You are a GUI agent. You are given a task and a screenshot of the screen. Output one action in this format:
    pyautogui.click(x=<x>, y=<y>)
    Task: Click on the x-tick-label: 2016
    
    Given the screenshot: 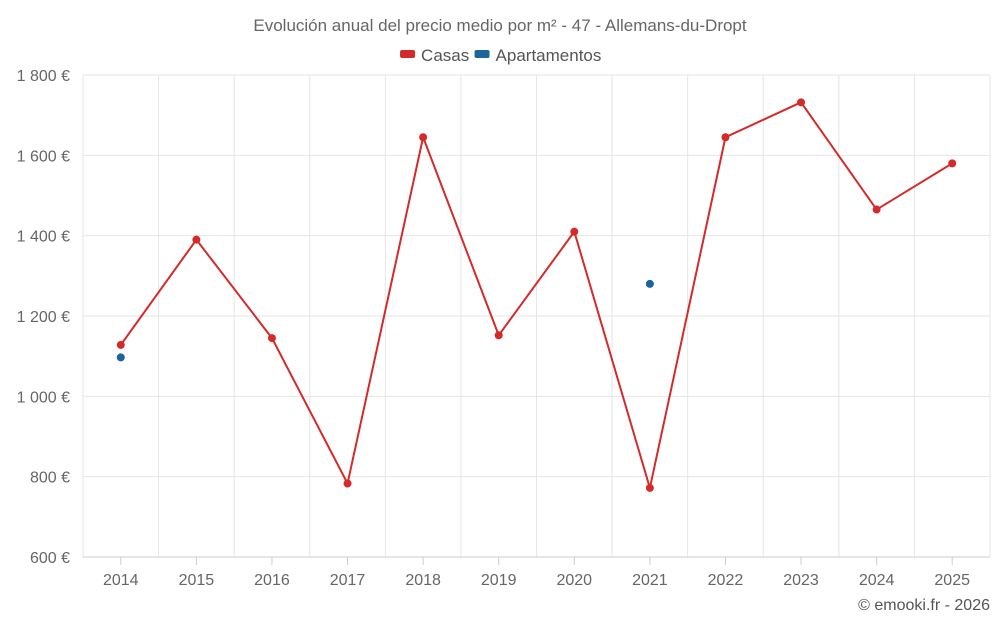 What is the action you would take?
    pyautogui.click(x=272, y=580)
    